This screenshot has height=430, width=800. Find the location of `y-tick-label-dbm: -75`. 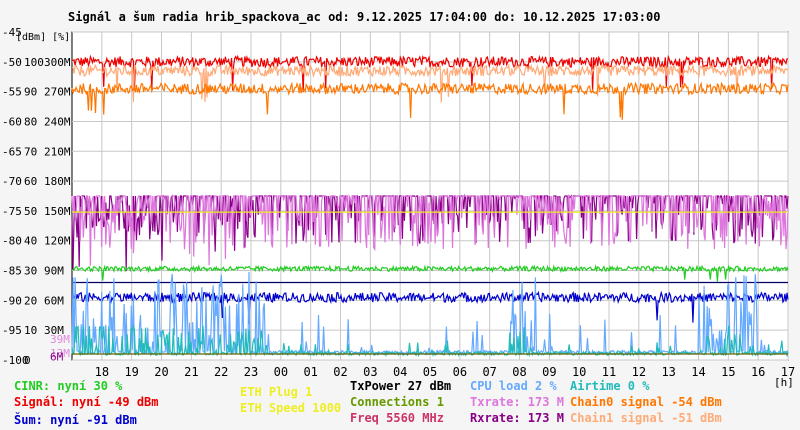

y-tick-label-dbm: -75 is located at coordinates (12, 211).